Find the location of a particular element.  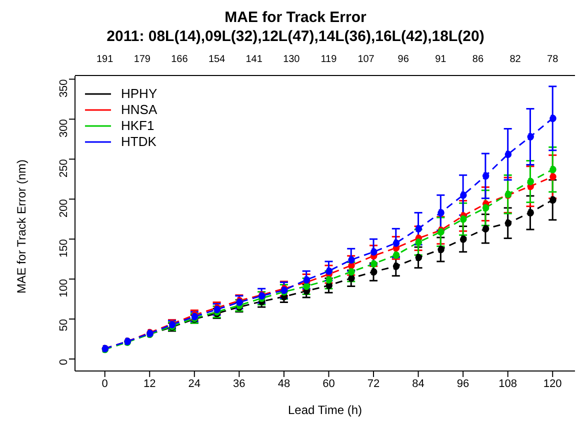

y-tick-label: 300 is located at coordinates (64, 128).